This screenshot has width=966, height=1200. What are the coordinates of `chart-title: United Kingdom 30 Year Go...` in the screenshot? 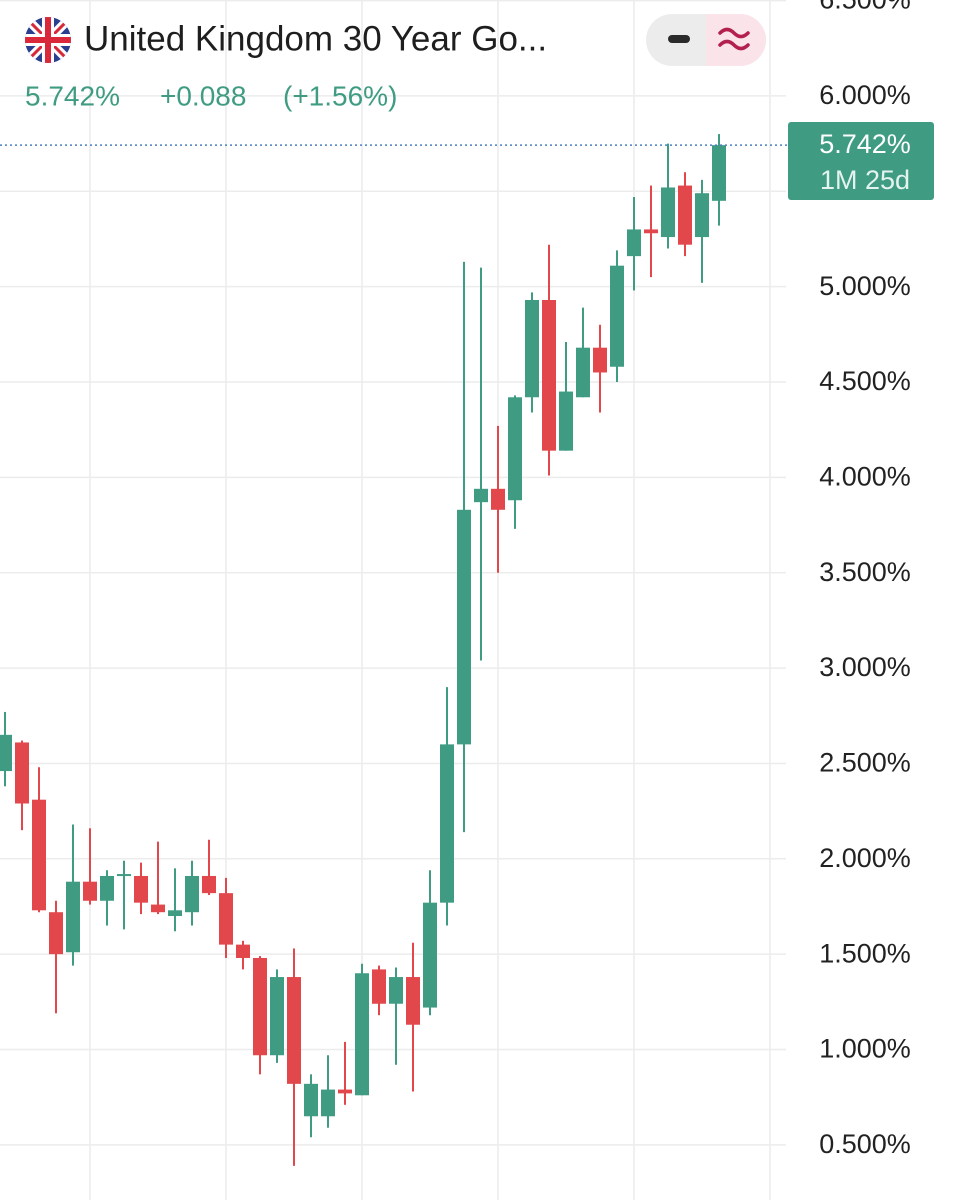 It's located at (315, 38).